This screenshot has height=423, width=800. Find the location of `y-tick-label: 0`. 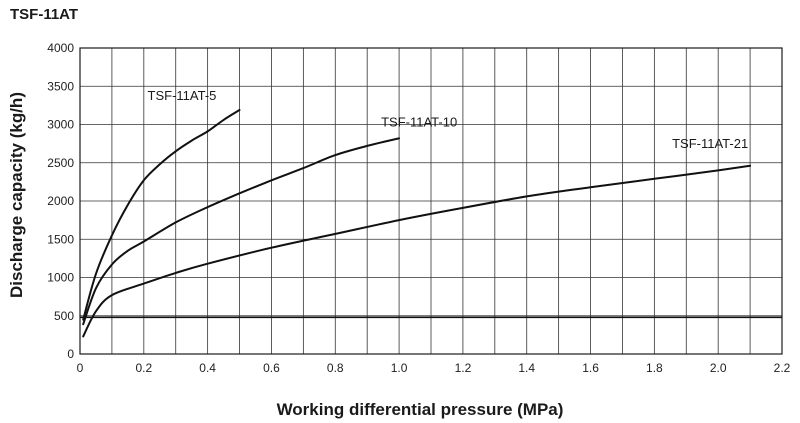

y-tick-label: 0 is located at coordinates (70, 354).